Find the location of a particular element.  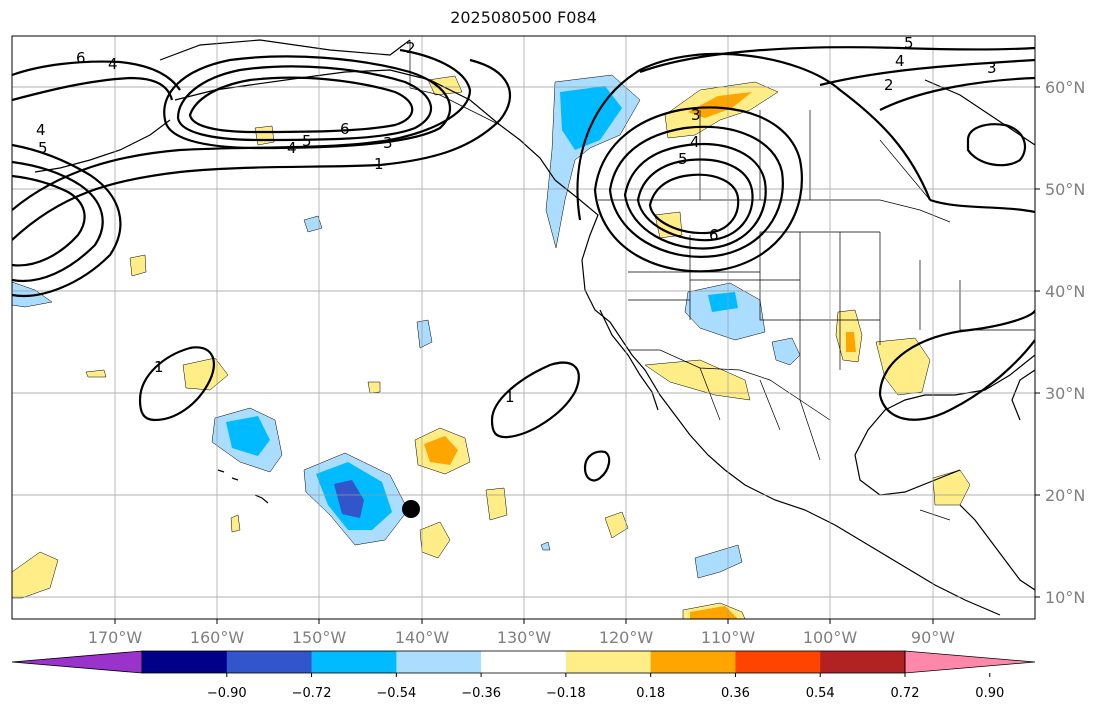

neg-region-central-pacific-core is located at coordinates (248, 436).